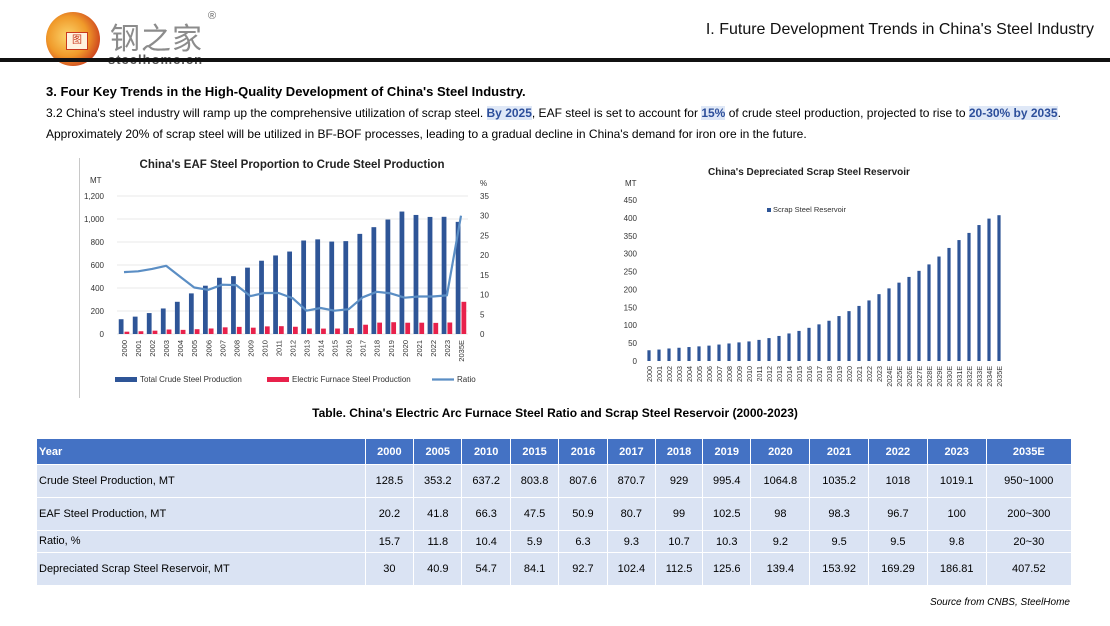 Image resolution: width=1110 pixels, height=626 pixels. Describe the element at coordinates (484, 196) in the screenshot. I see `chart1-y2tick: 35` at that location.